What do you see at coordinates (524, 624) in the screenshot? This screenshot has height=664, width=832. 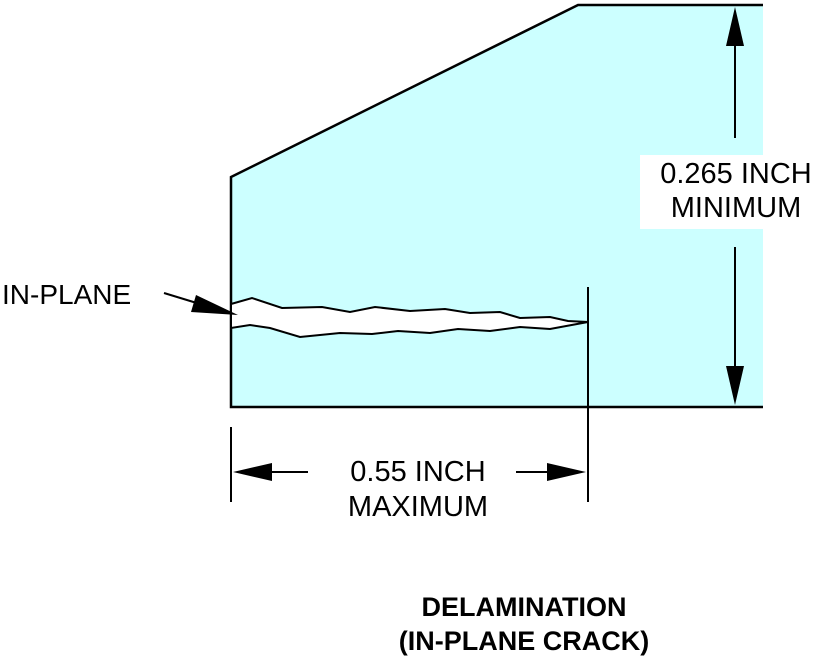 I see `diagram-caption: DELAMINATION (IN-PLANE CRACK)` at bounding box center [524, 624].